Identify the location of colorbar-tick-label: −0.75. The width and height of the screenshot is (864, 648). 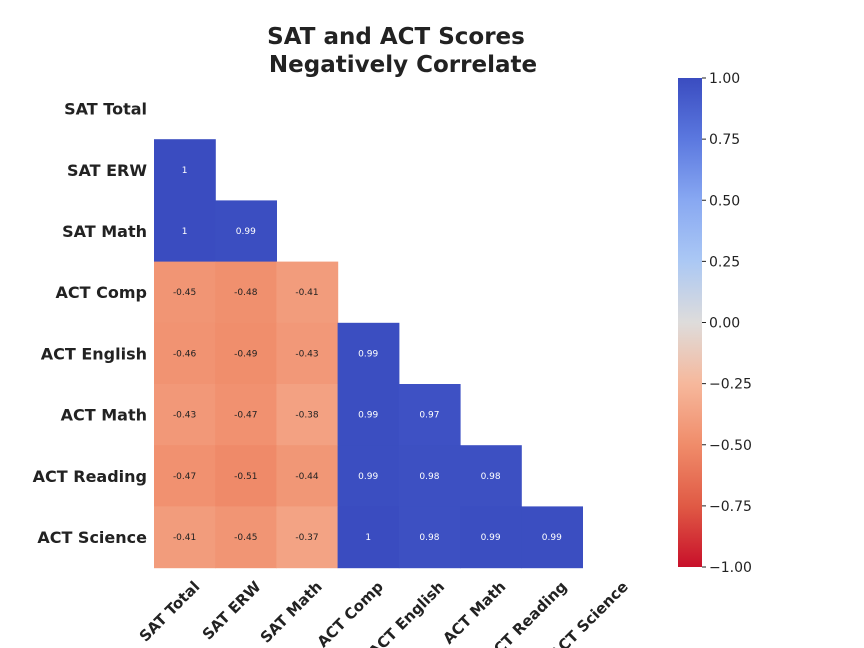
(730, 507).